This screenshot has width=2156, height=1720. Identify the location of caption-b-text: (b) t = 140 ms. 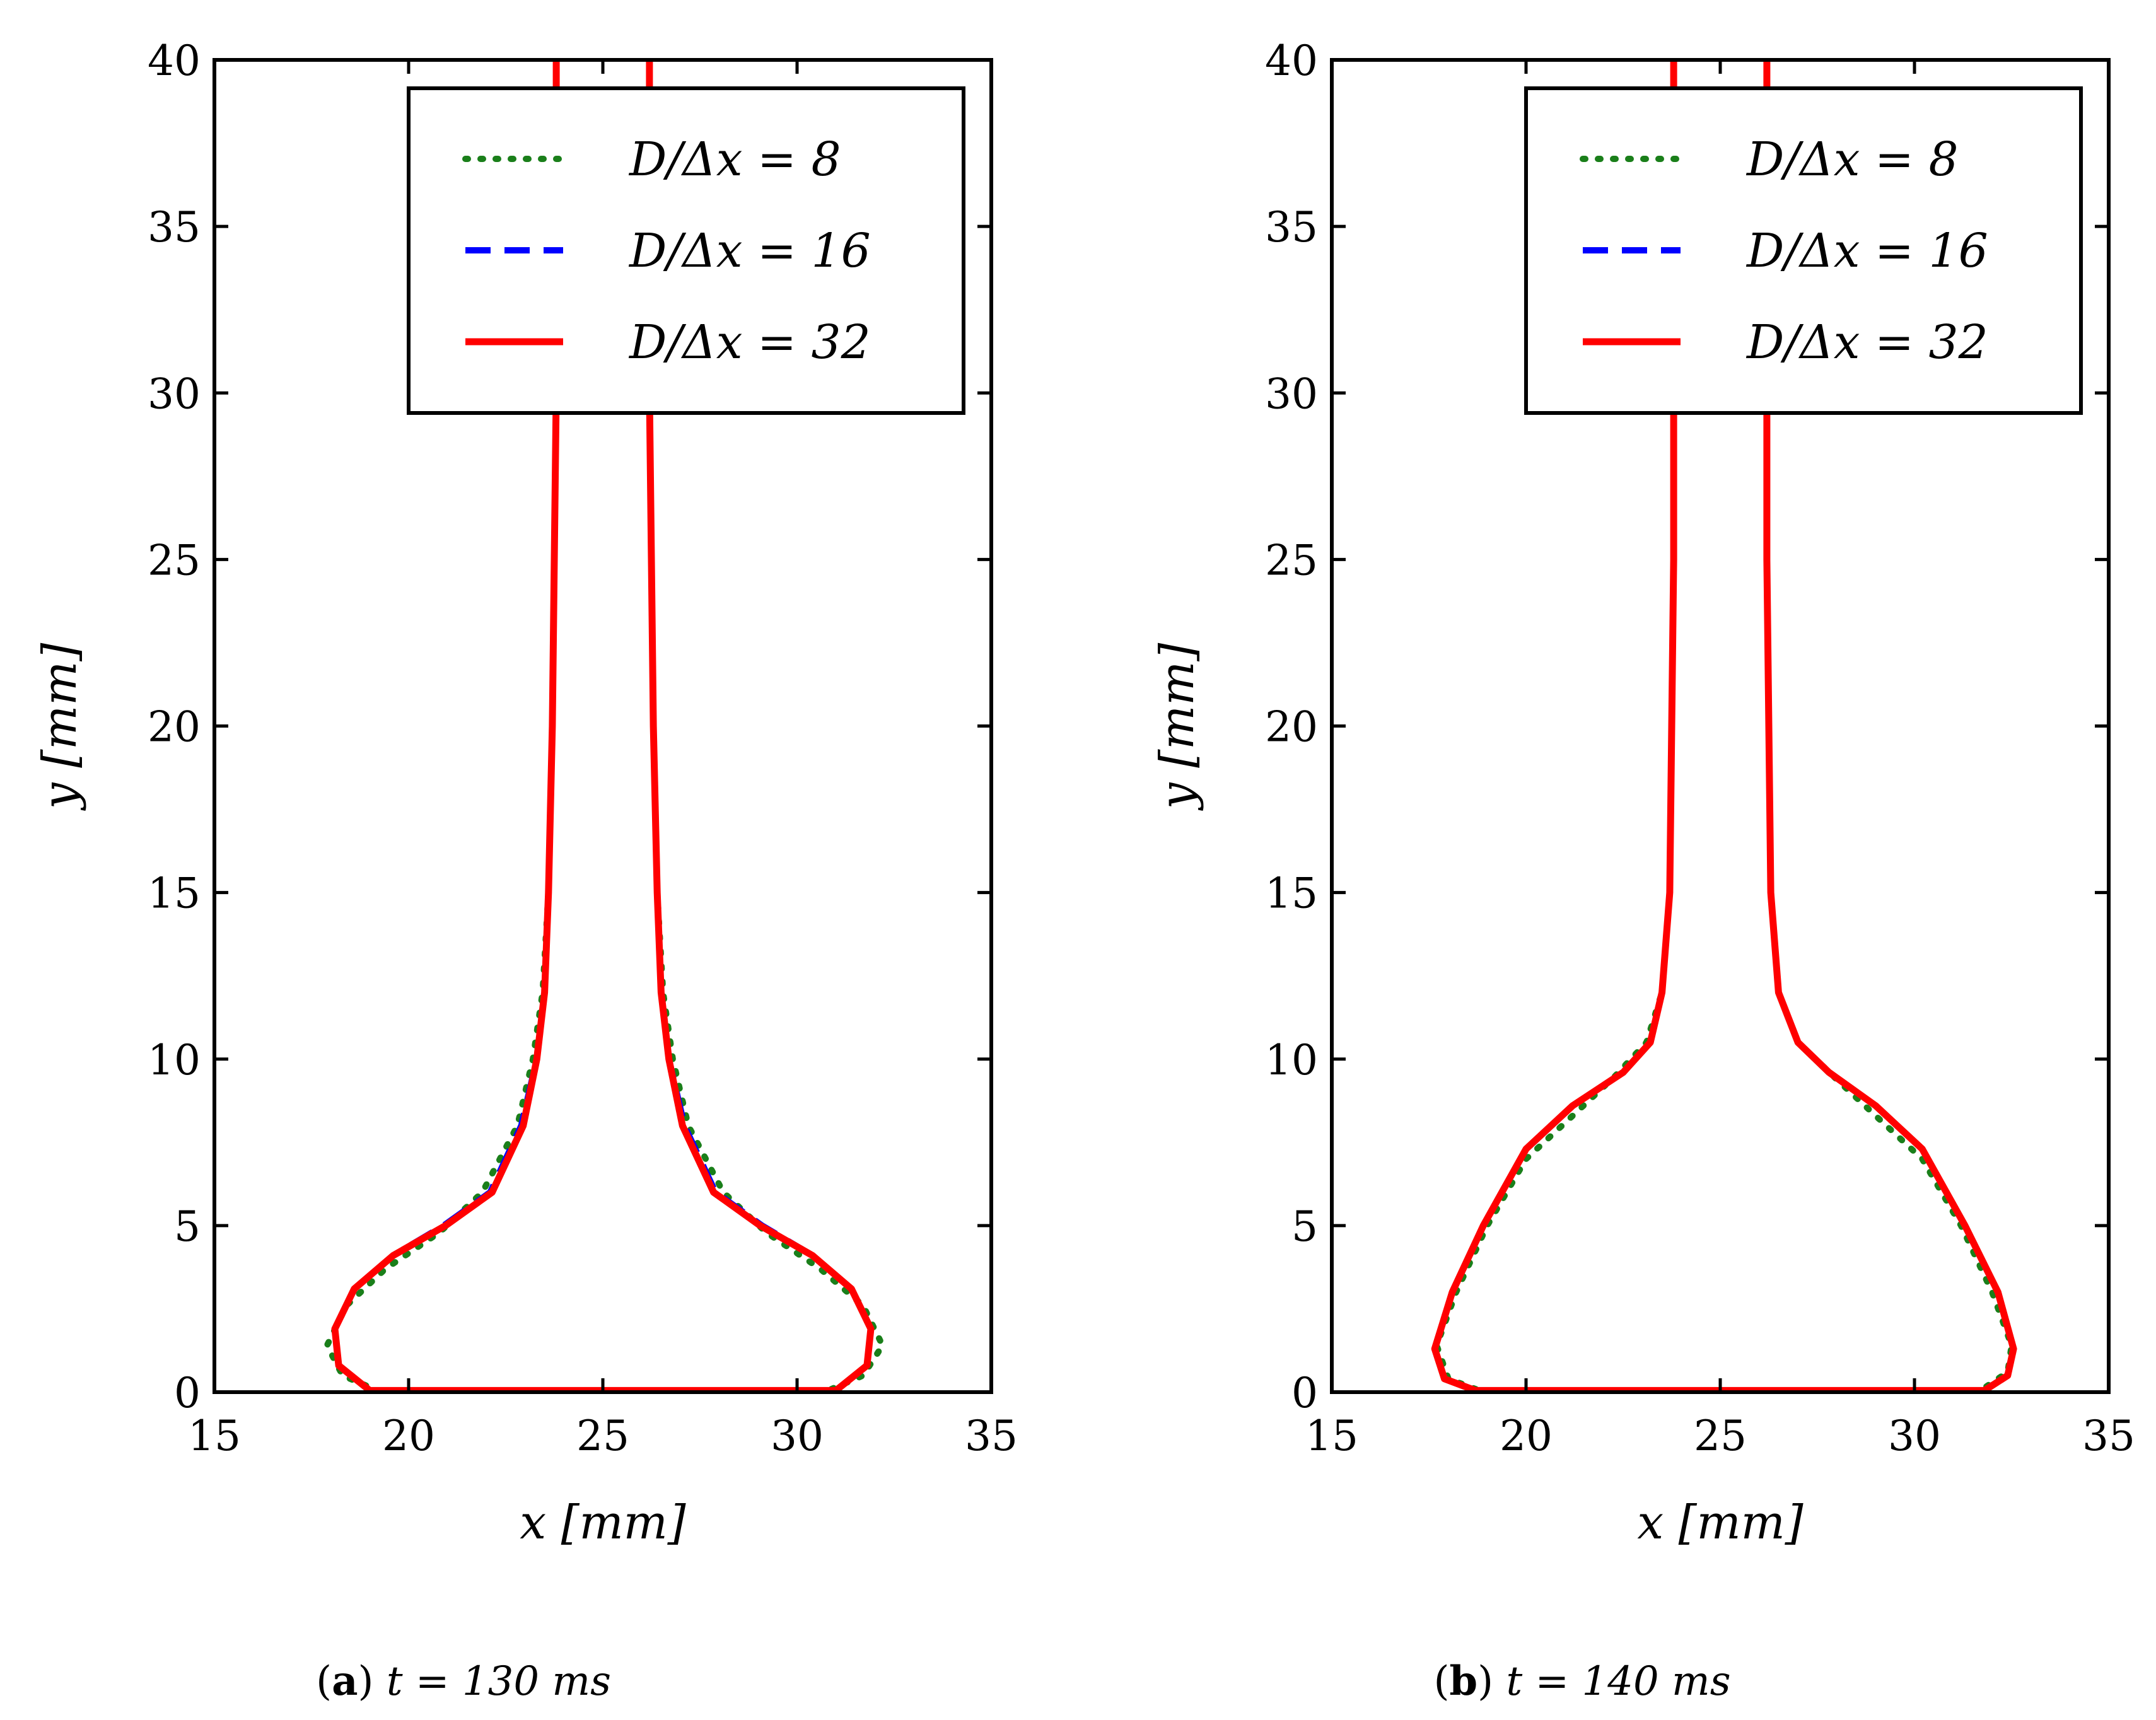
(1581, 1681).